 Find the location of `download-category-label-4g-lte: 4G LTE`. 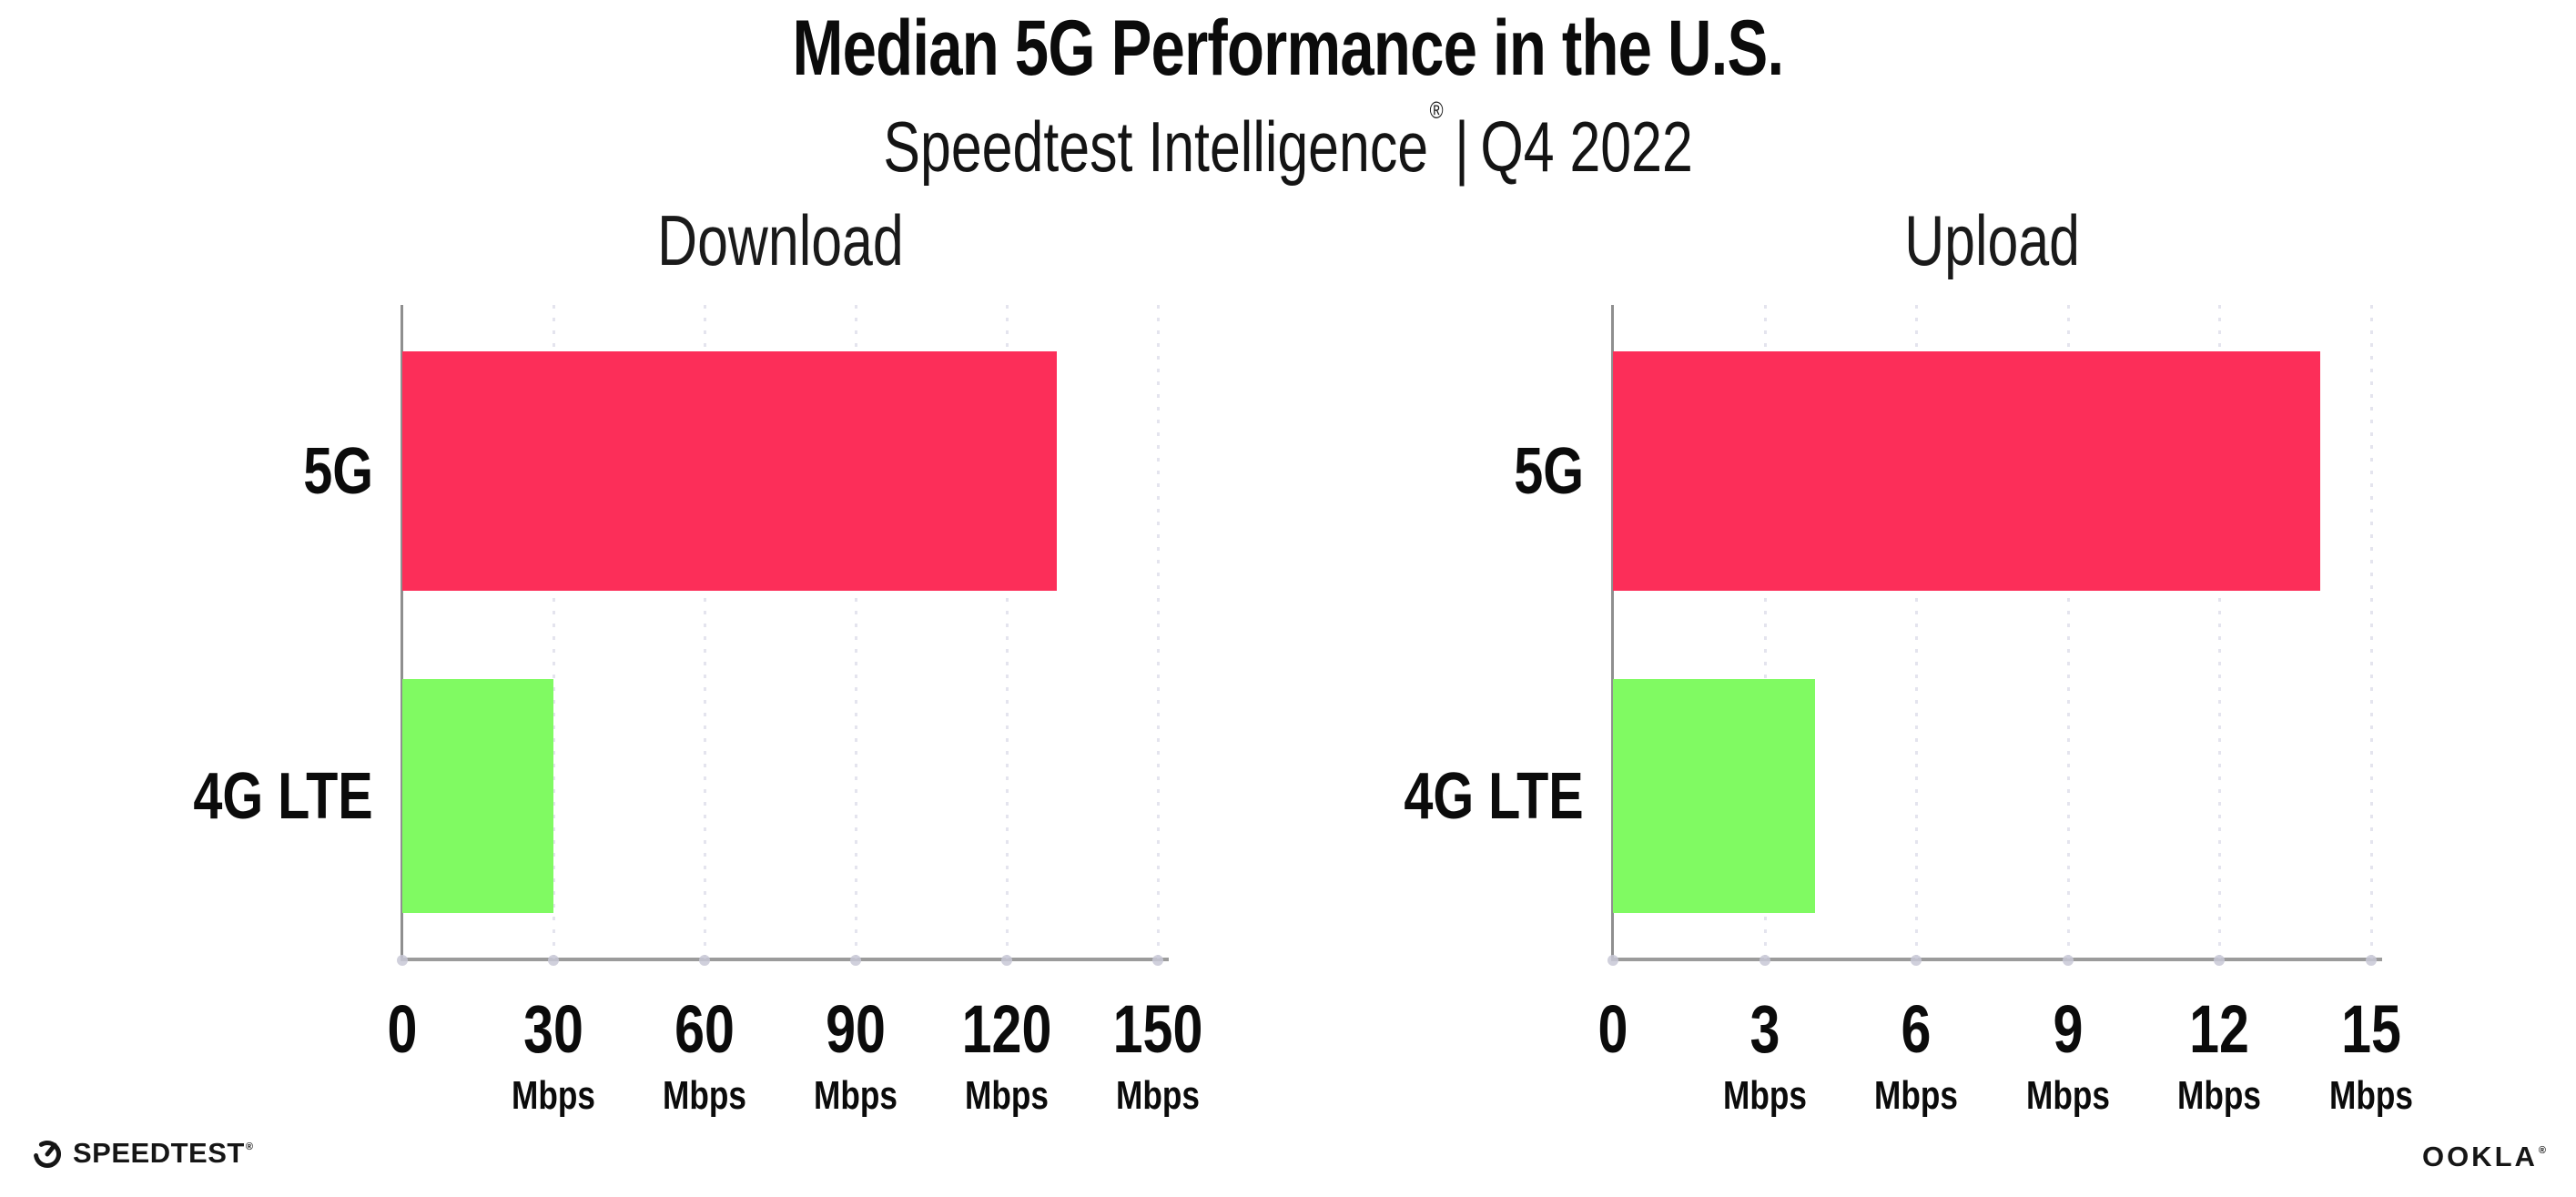

download-category-label-4g-lte: 4G LTE is located at coordinates (283, 796).